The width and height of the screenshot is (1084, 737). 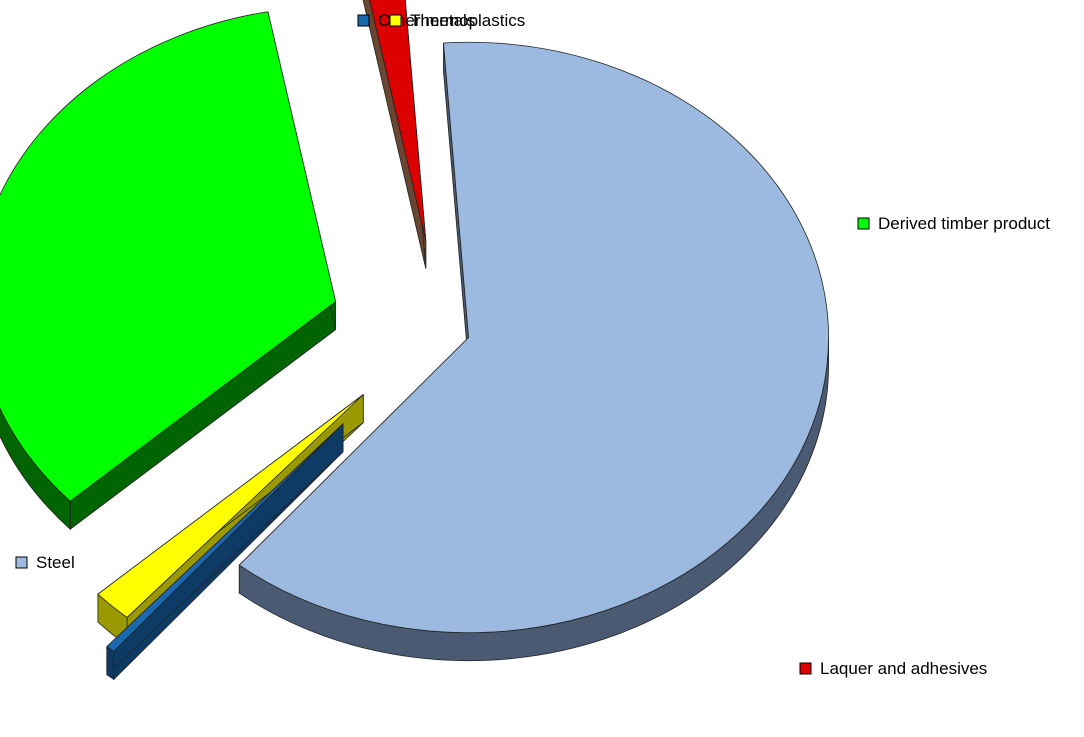 What do you see at coordinates (805, 668) in the screenshot?
I see `slice-key-laquer-and-adhesives` at bounding box center [805, 668].